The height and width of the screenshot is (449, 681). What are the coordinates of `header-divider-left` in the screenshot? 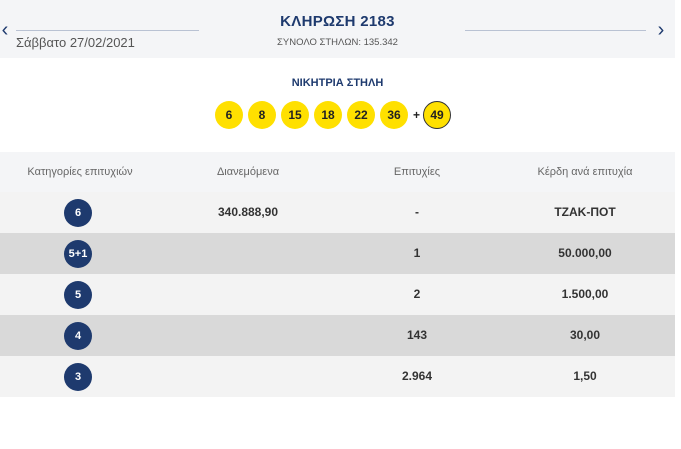 It's located at (107, 30).